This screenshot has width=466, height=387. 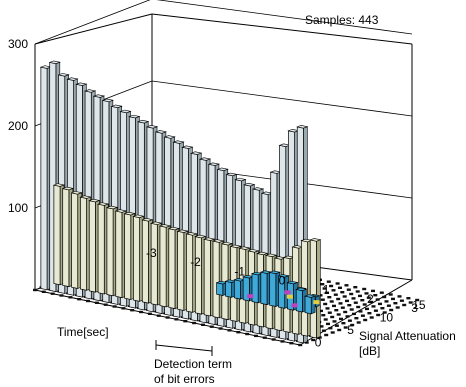 What do you see at coordinates (318, 289) in the screenshot?
I see `bar-side` at bounding box center [318, 289].